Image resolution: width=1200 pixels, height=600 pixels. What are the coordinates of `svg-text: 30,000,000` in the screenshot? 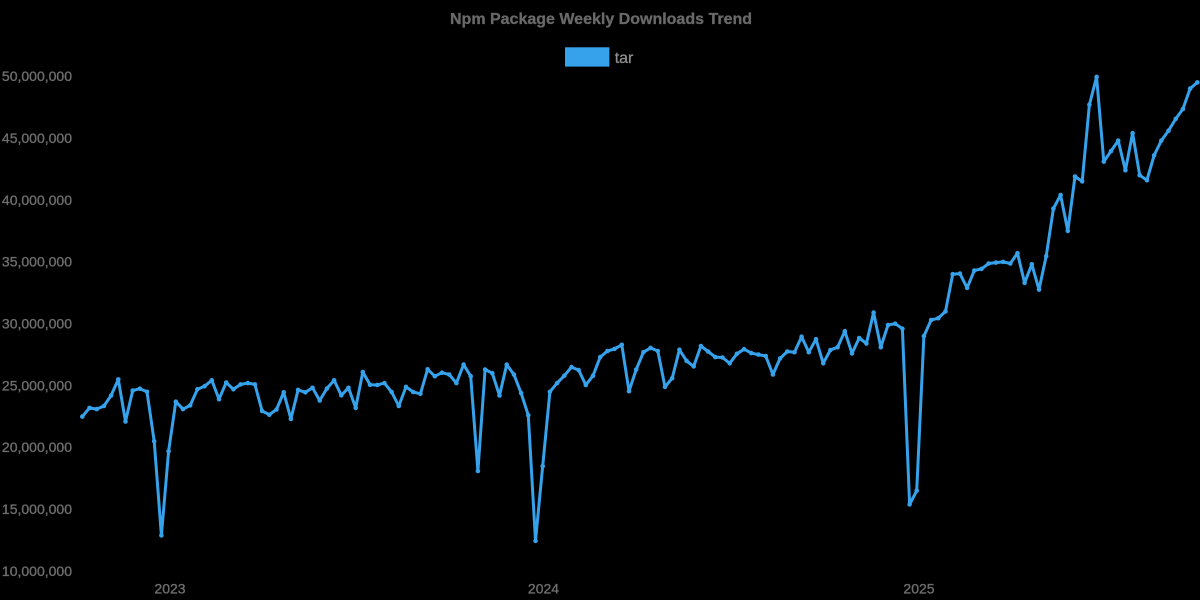 It's located at (37, 324).